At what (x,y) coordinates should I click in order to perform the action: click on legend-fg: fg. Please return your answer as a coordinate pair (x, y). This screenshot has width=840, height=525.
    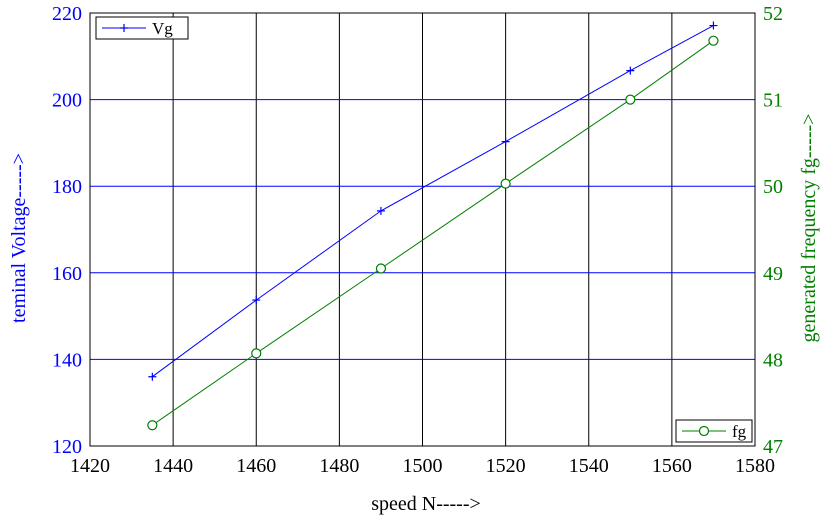
    Looking at the image, I should click on (714, 431).